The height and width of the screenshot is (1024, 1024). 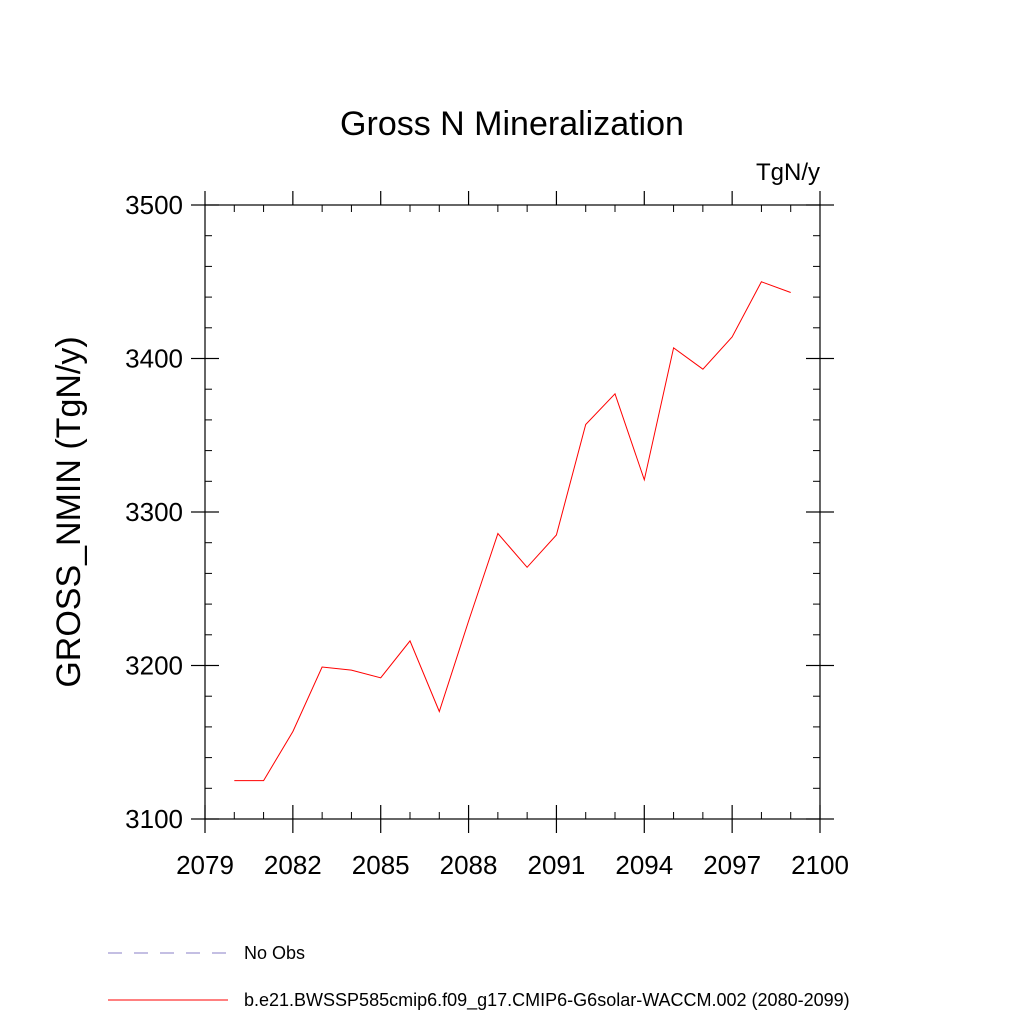 I want to click on y-tick-labels: 3100 3200 3300 3400 3500, so click(x=154, y=512).